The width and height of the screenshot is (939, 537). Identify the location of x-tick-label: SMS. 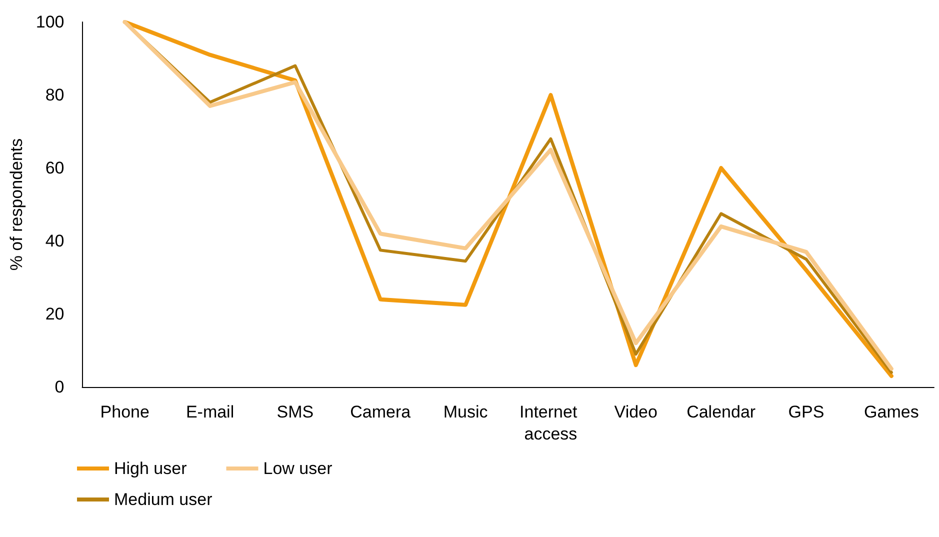
(295, 412).